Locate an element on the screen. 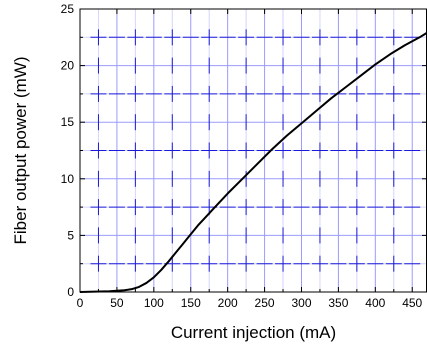  x-tick-label: 400 is located at coordinates (375, 303).